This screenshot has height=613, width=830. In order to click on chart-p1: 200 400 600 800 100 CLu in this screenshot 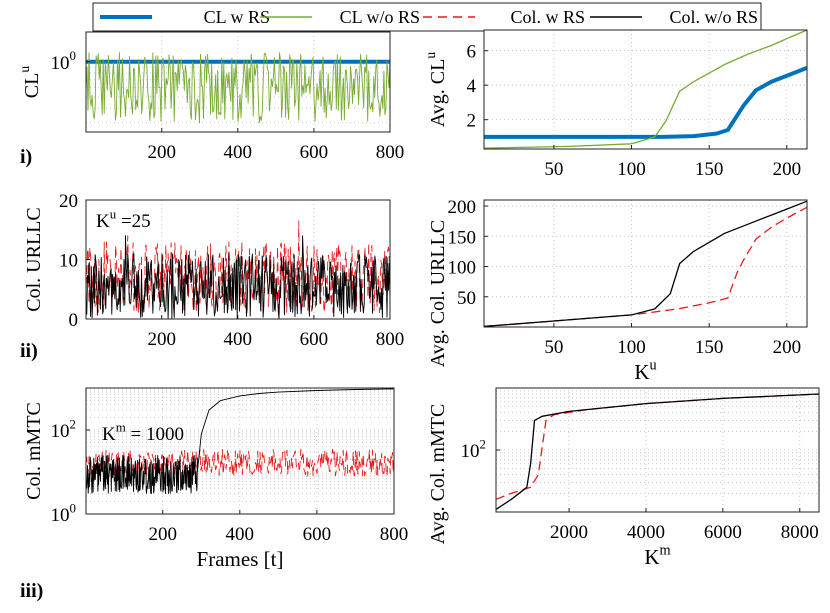, I will do `click(211, 97)`.